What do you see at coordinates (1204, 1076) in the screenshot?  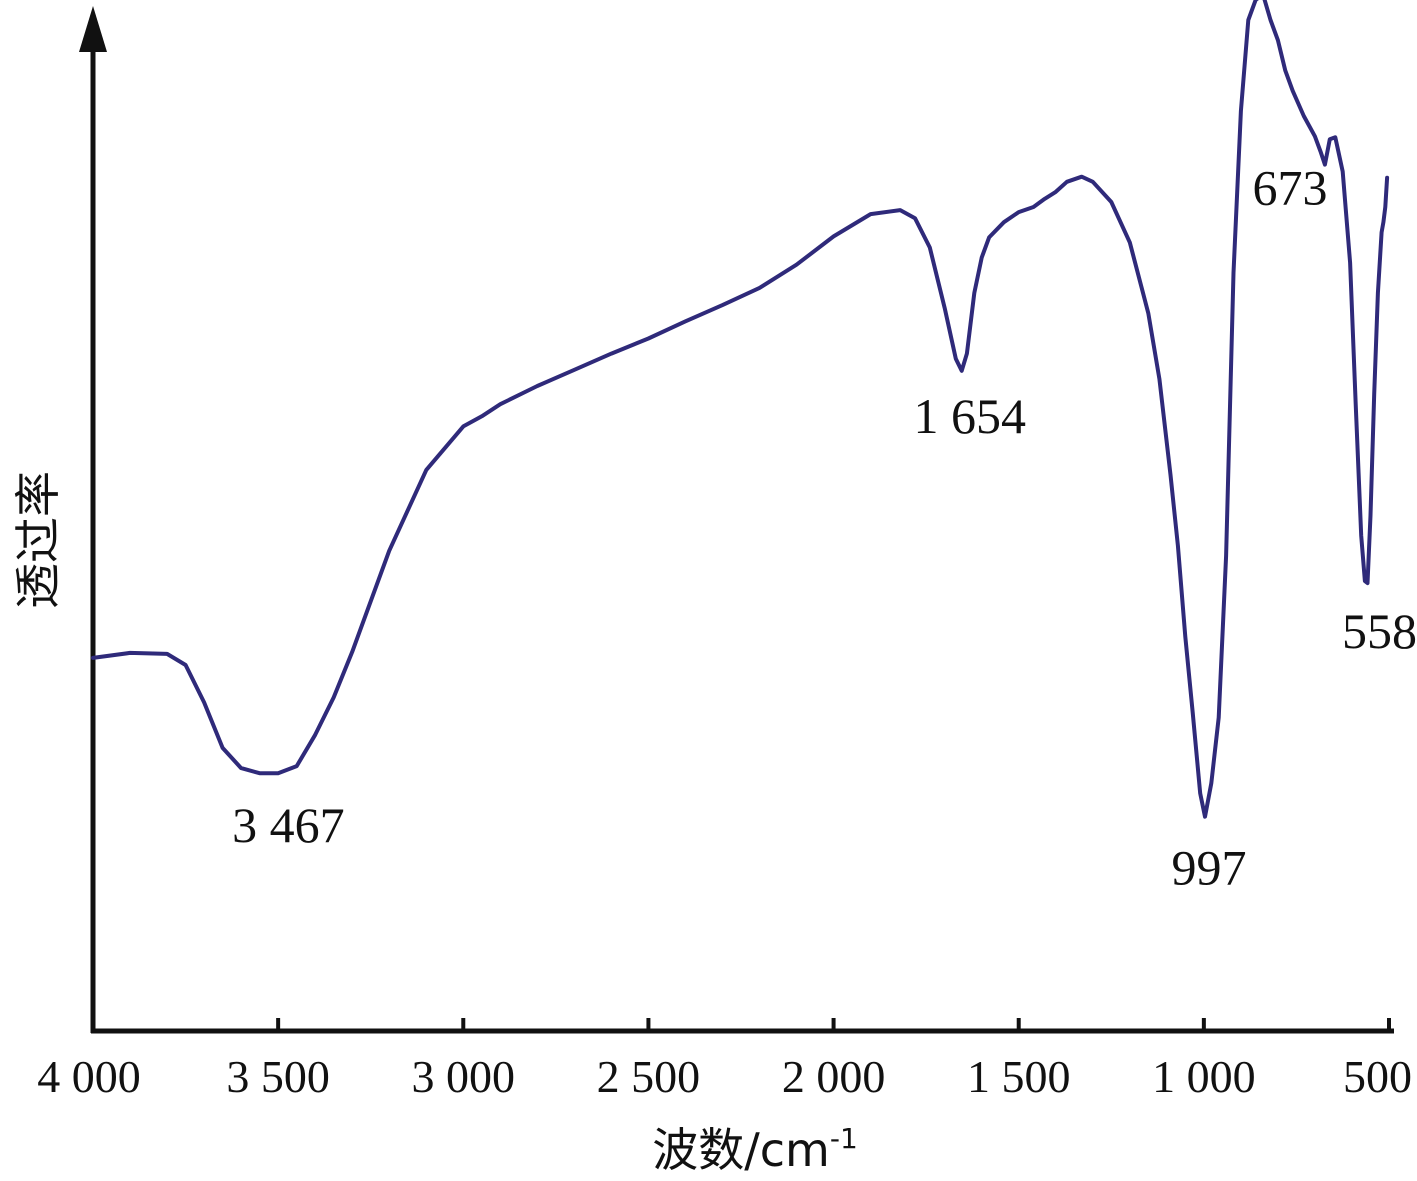 I see `x-tick-label: 1 000` at bounding box center [1204, 1076].